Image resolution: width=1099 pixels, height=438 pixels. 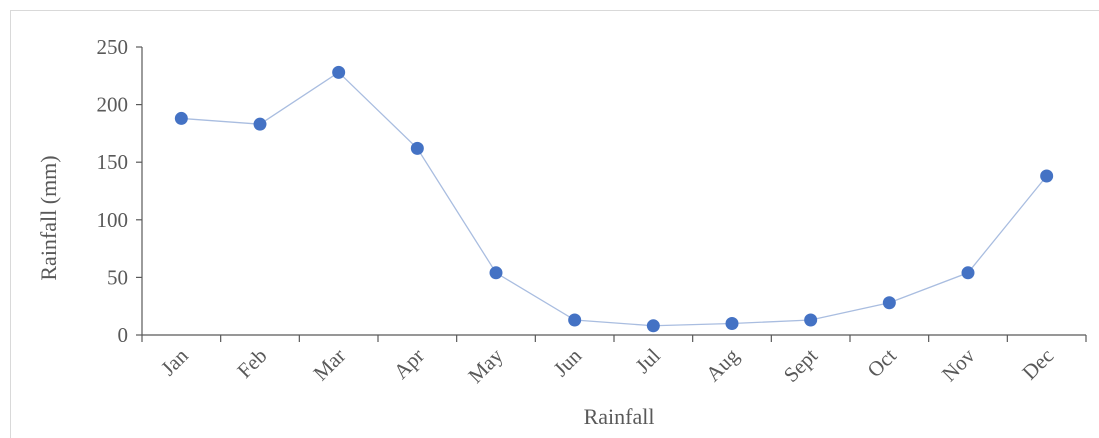 What do you see at coordinates (251, 363) in the screenshot?
I see `x-tick-label: Feb` at bounding box center [251, 363].